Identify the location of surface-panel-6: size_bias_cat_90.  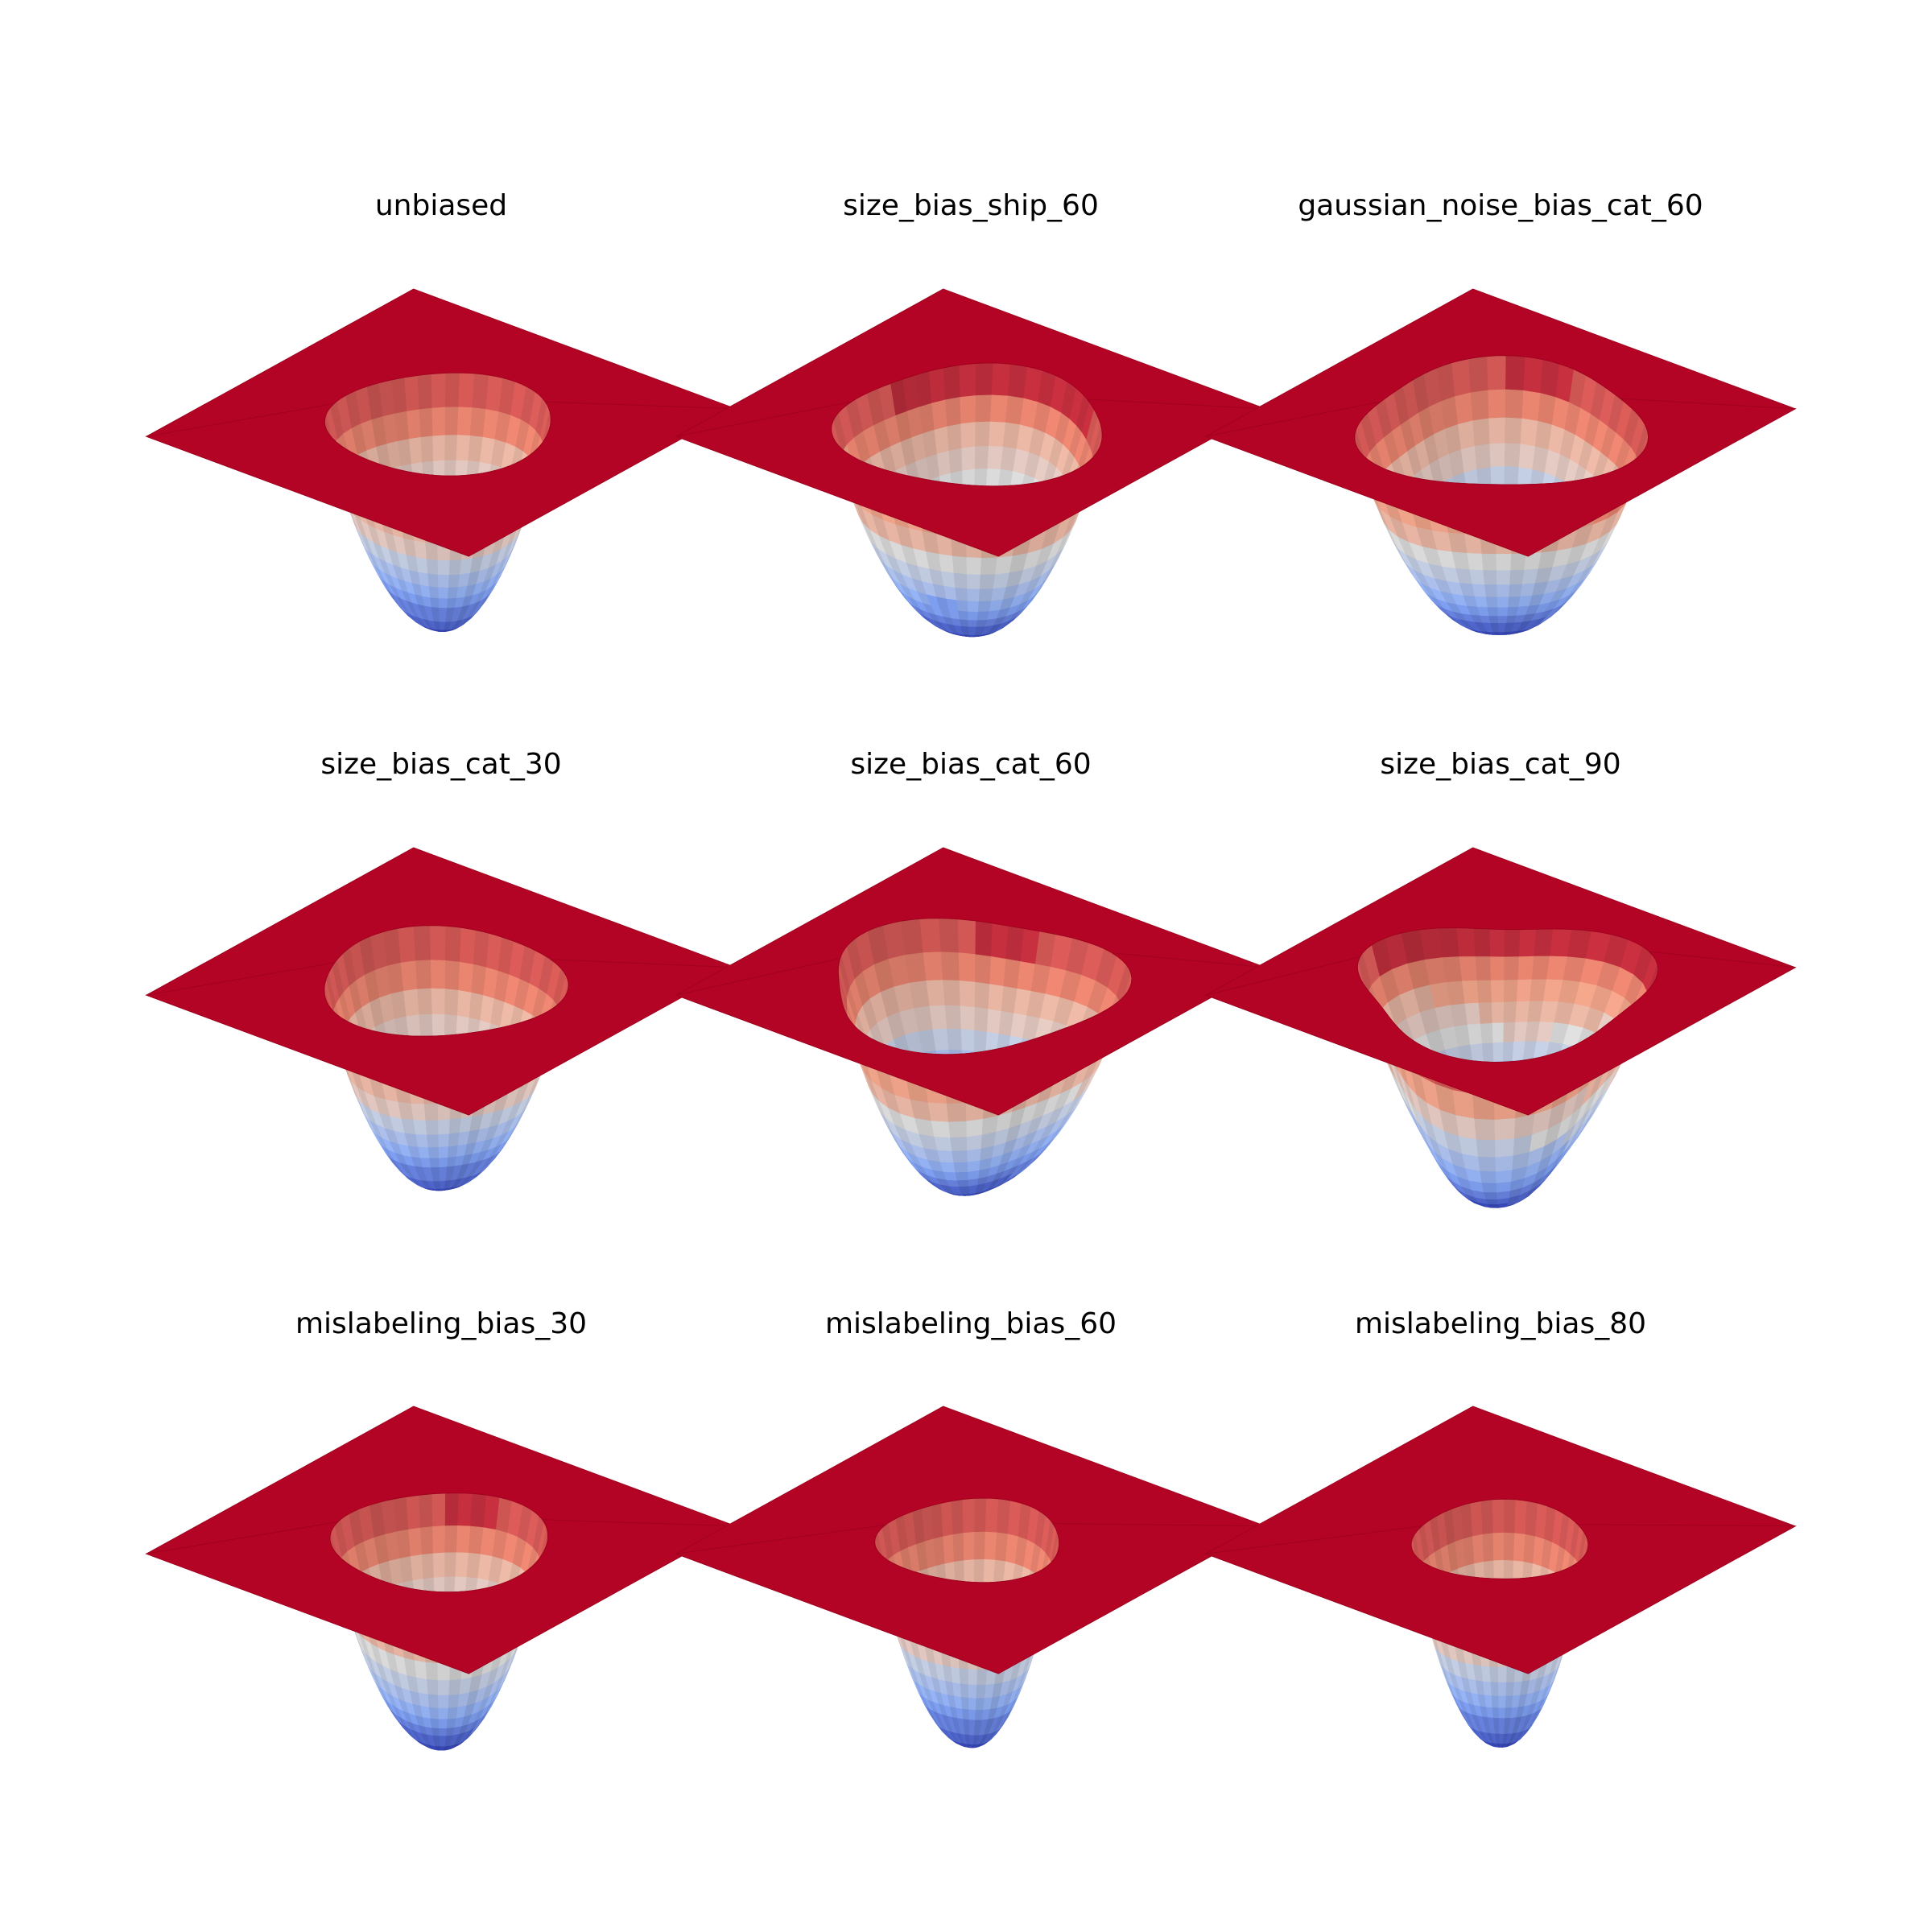
(1500, 978).